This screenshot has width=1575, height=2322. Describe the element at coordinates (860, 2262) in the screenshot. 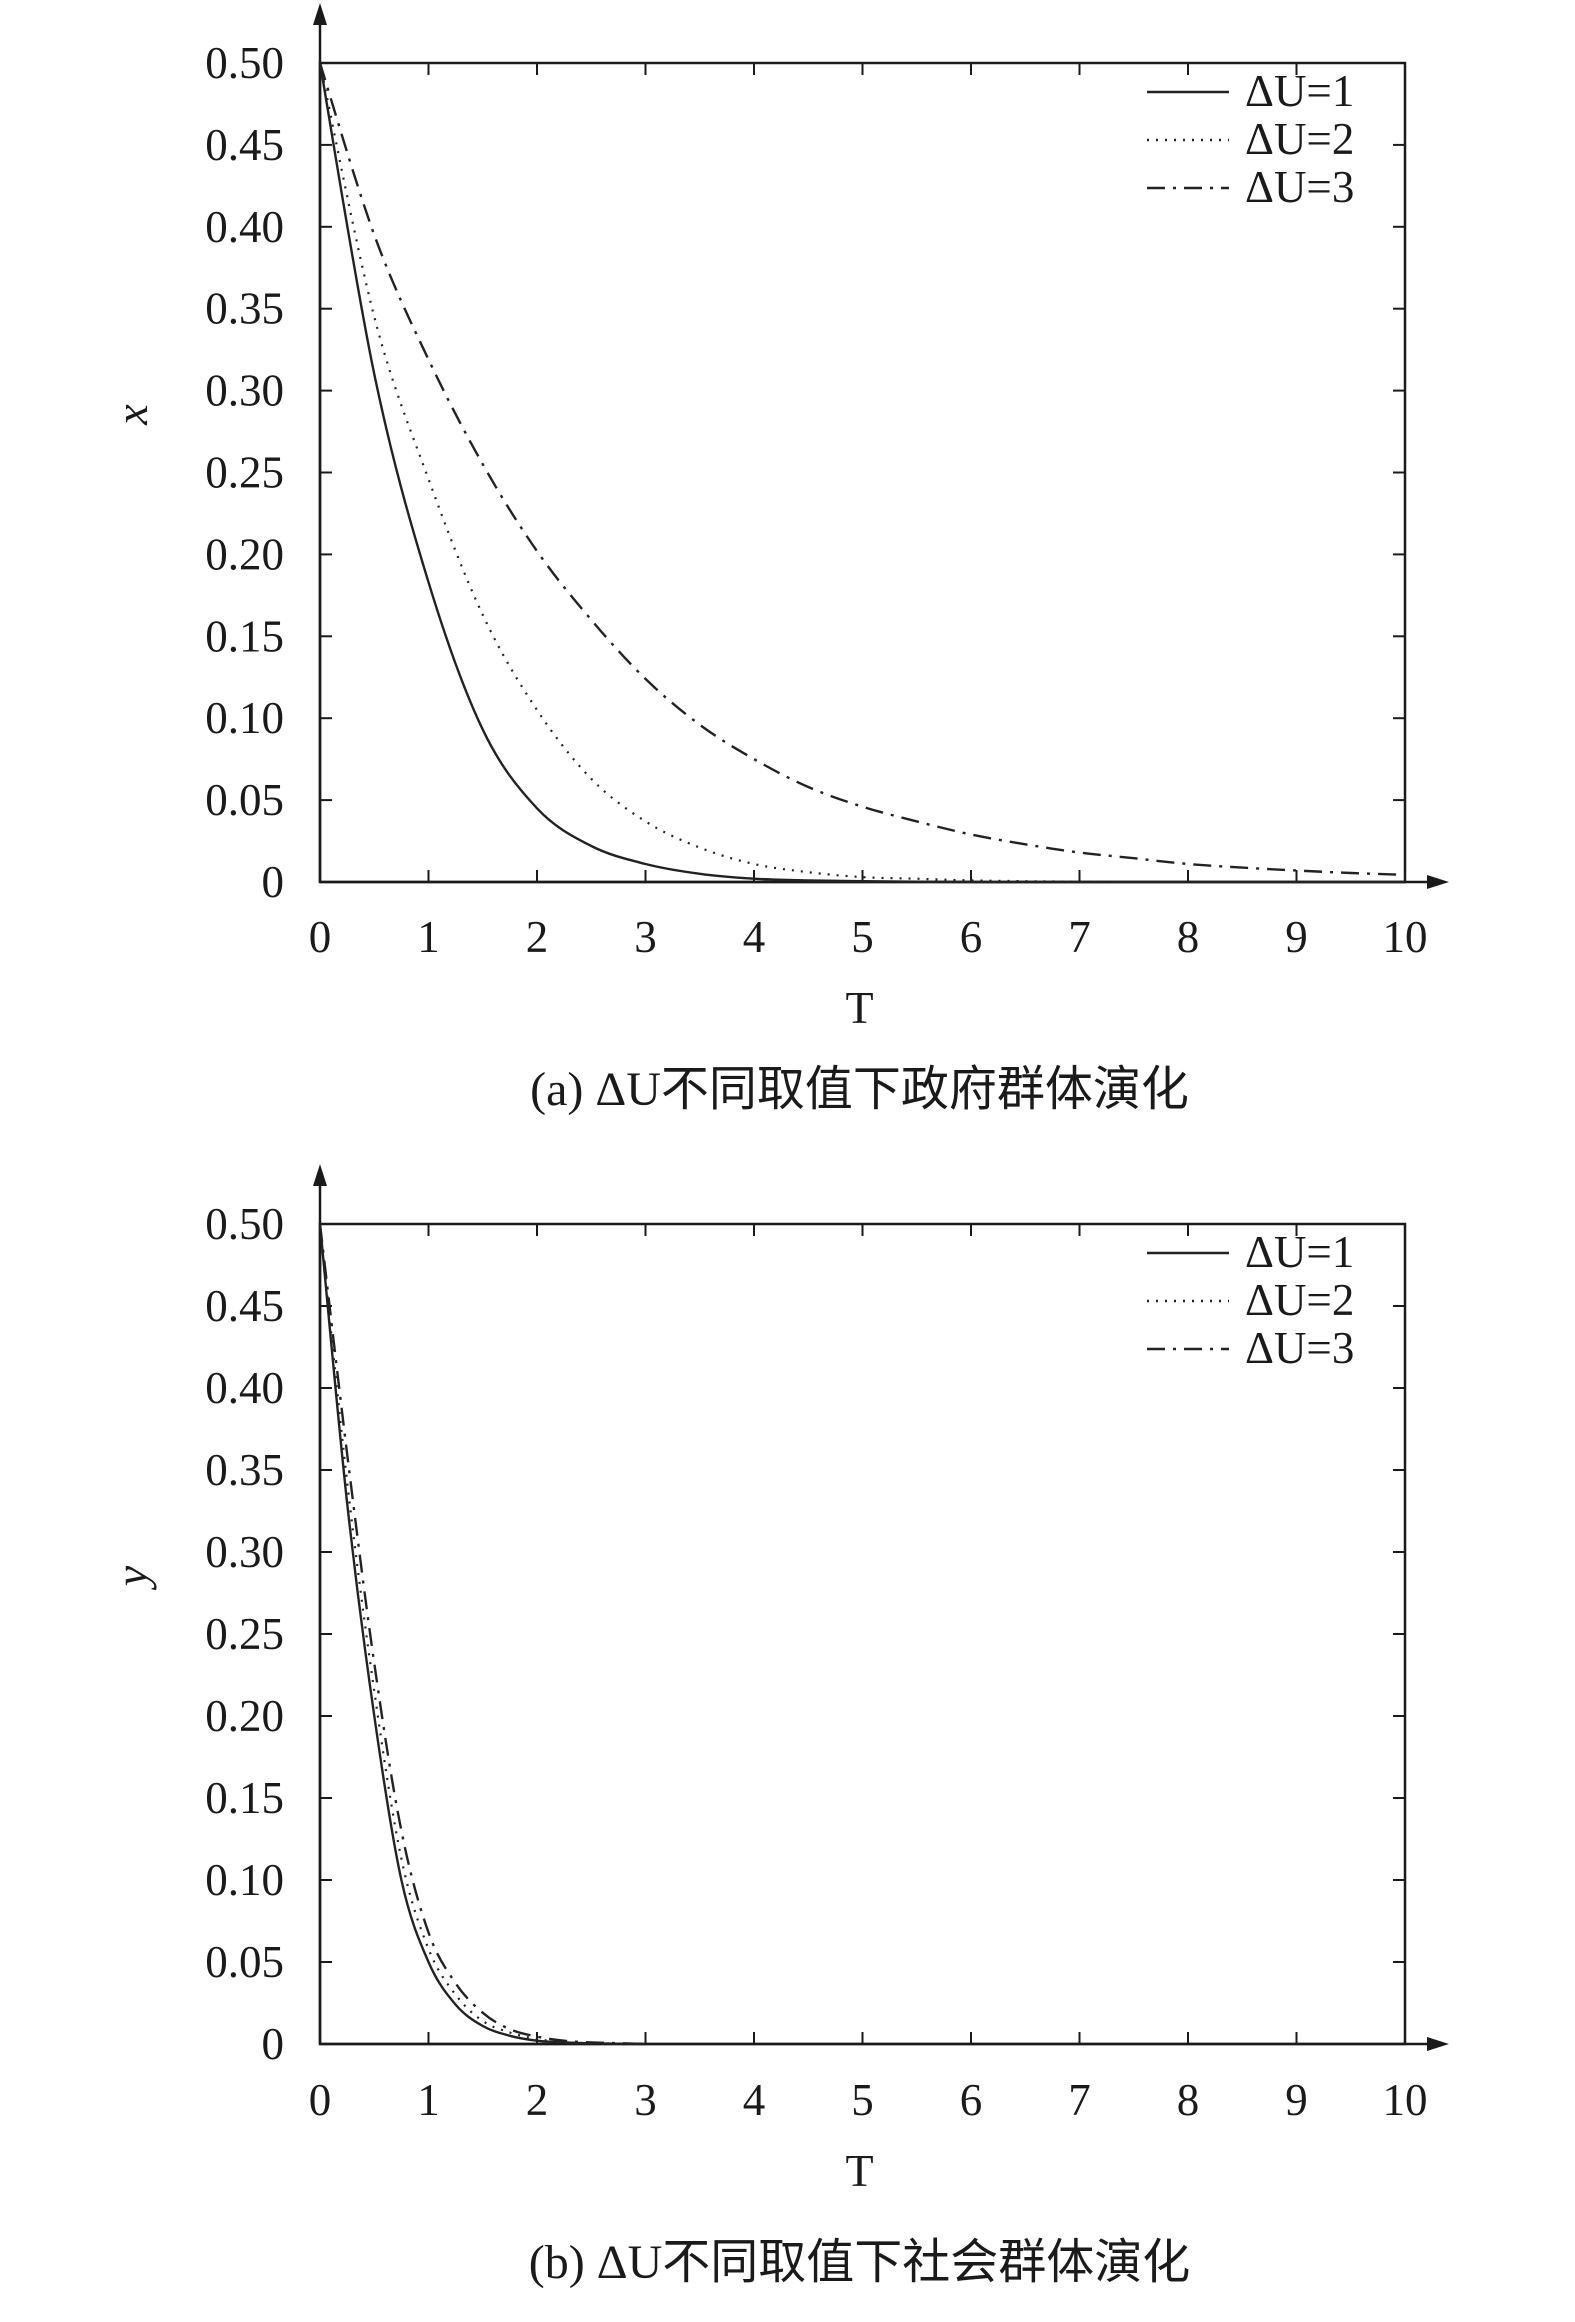

I see `figure-caption: (b) ΔU不同取值下社会群体演化` at that location.